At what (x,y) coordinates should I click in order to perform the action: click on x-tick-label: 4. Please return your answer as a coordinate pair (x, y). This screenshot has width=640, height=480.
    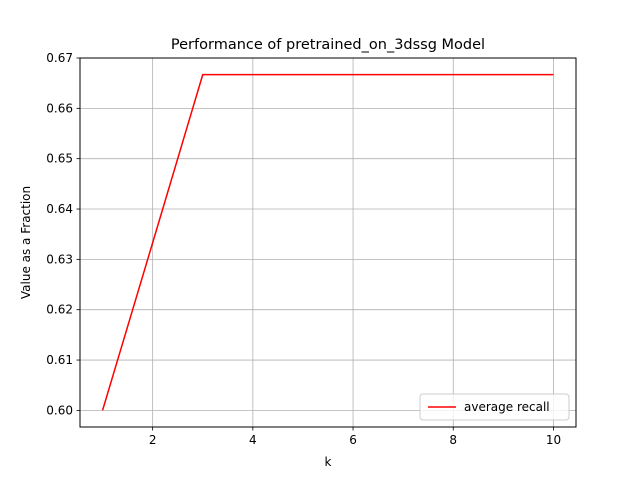
    Looking at the image, I should click on (253, 440).